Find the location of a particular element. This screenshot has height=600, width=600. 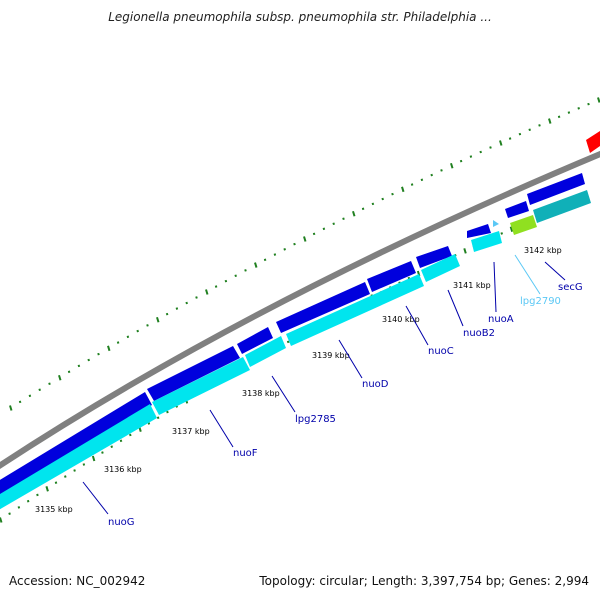

feature-lpg2790 is located at coordinates (517, 209).